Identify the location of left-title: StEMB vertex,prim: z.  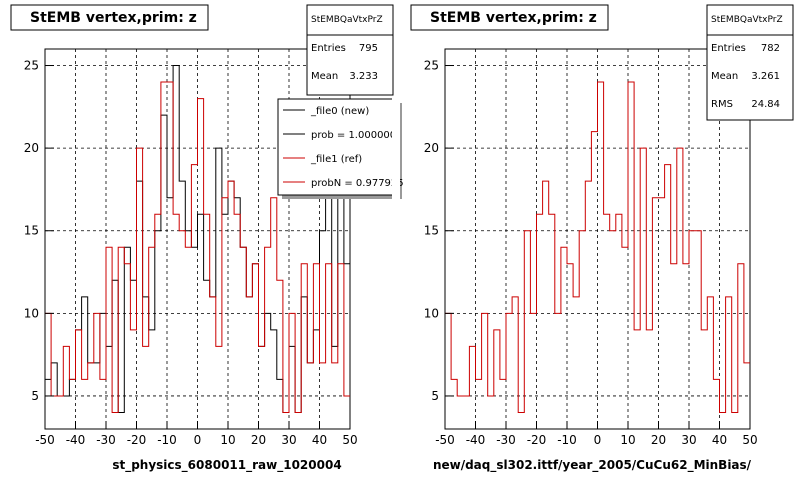
(113, 18).